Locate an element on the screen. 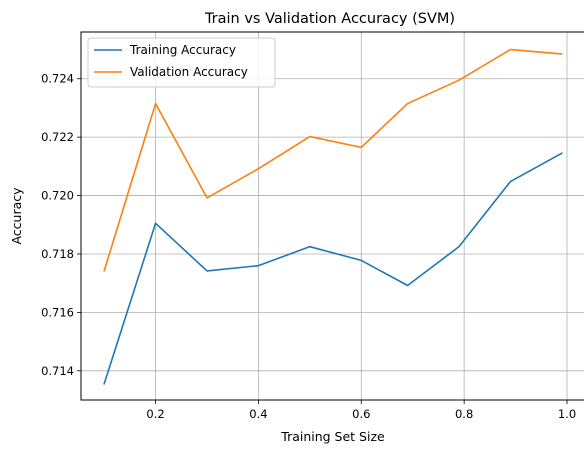 The height and width of the screenshot is (455, 584). y-tick-label: 0.720 is located at coordinates (57, 196).